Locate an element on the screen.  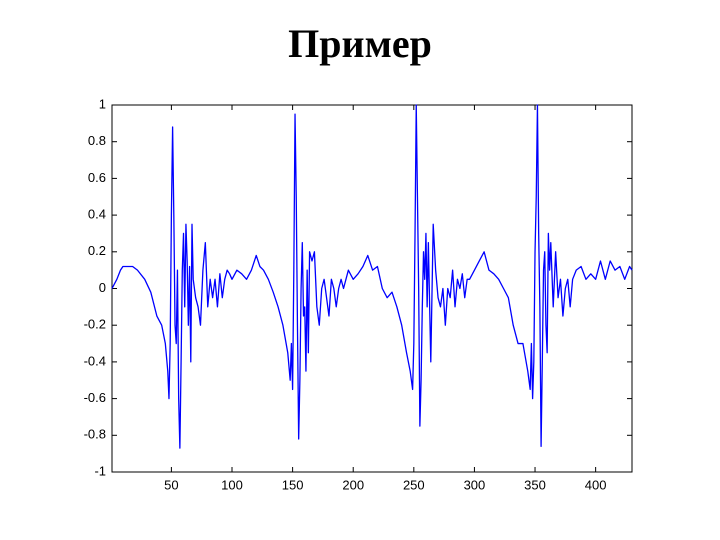
y-tick-label: -0.8 is located at coordinates (95, 434).